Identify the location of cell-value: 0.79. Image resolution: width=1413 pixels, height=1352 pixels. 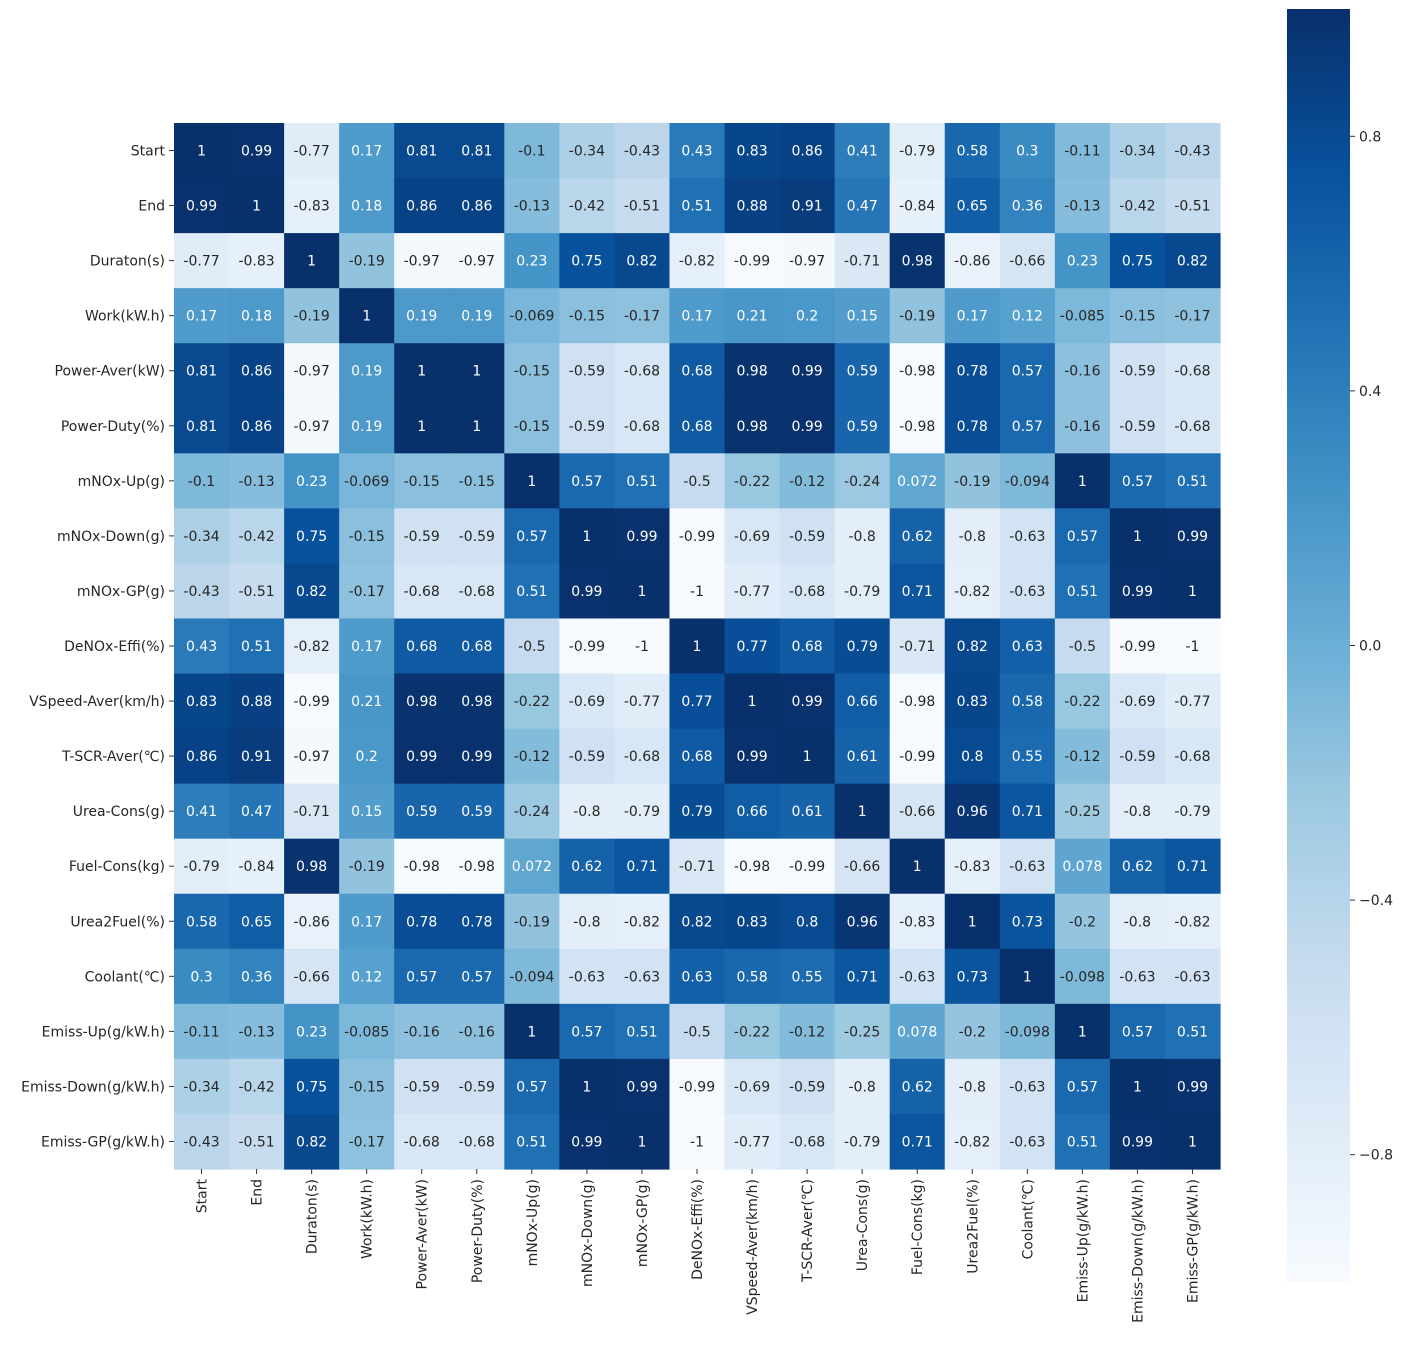
(862, 647).